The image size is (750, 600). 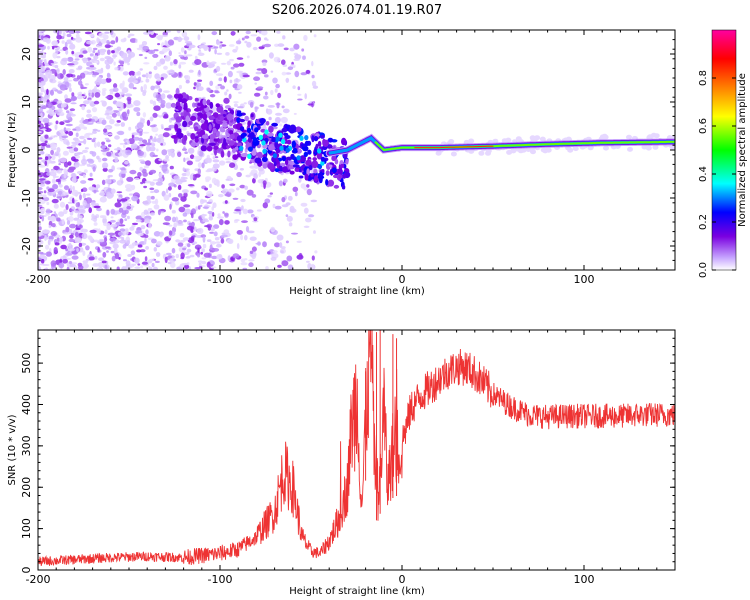 What do you see at coordinates (26, 487) in the screenshot?
I see `y-tick-label: 200` at bounding box center [26, 487].